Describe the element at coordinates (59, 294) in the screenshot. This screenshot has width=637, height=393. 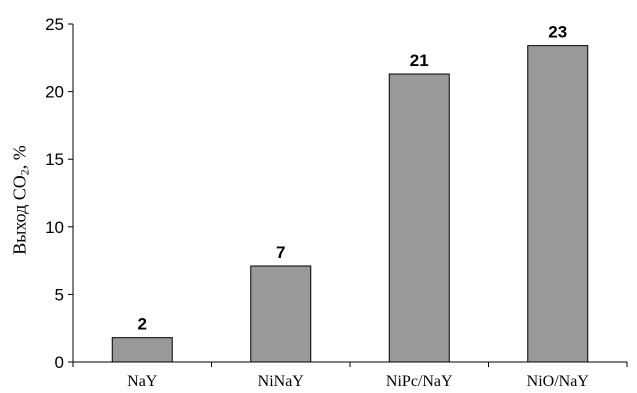
I see `y-tick-label: 5` at that location.